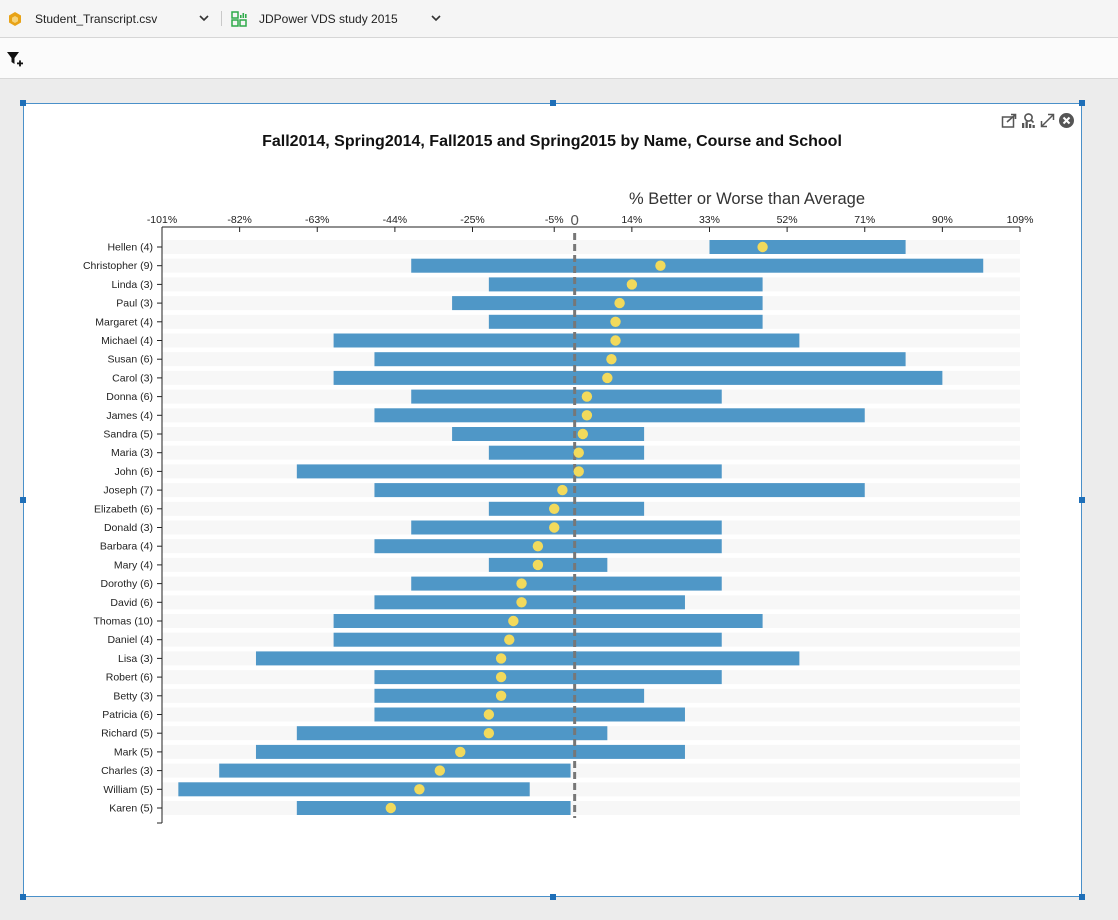  What do you see at coordinates (591, 808) in the screenshot?
I see `row-band` at bounding box center [591, 808].